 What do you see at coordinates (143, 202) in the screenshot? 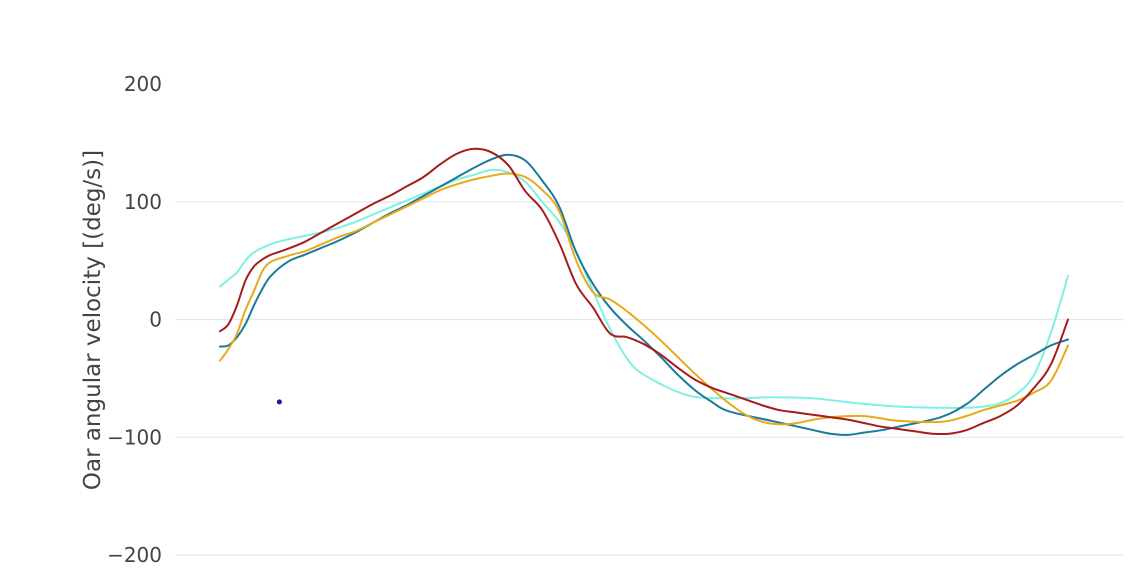
I see `y-tick-label: 100` at bounding box center [143, 202].